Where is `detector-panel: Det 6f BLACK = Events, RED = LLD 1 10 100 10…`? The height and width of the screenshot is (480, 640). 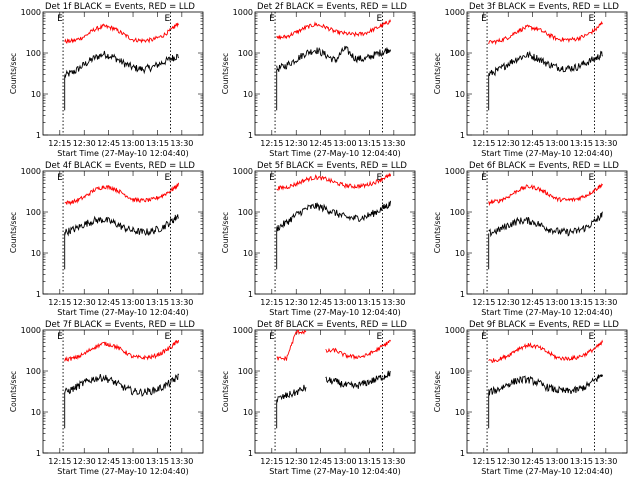 detector-panel: Det 6f BLACK = Events, RED = LLD 1 10 100 10… is located at coordinates (530, 239).